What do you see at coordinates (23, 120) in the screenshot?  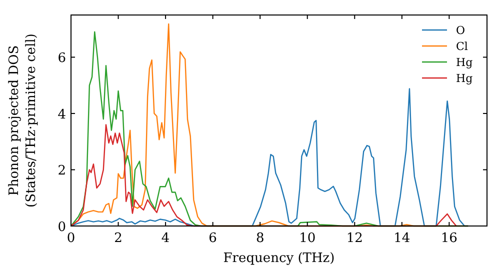 I see `y-axis-title: Phonon projected DOS (States/THz·primitive cell)` at bounding box center [23, 120].